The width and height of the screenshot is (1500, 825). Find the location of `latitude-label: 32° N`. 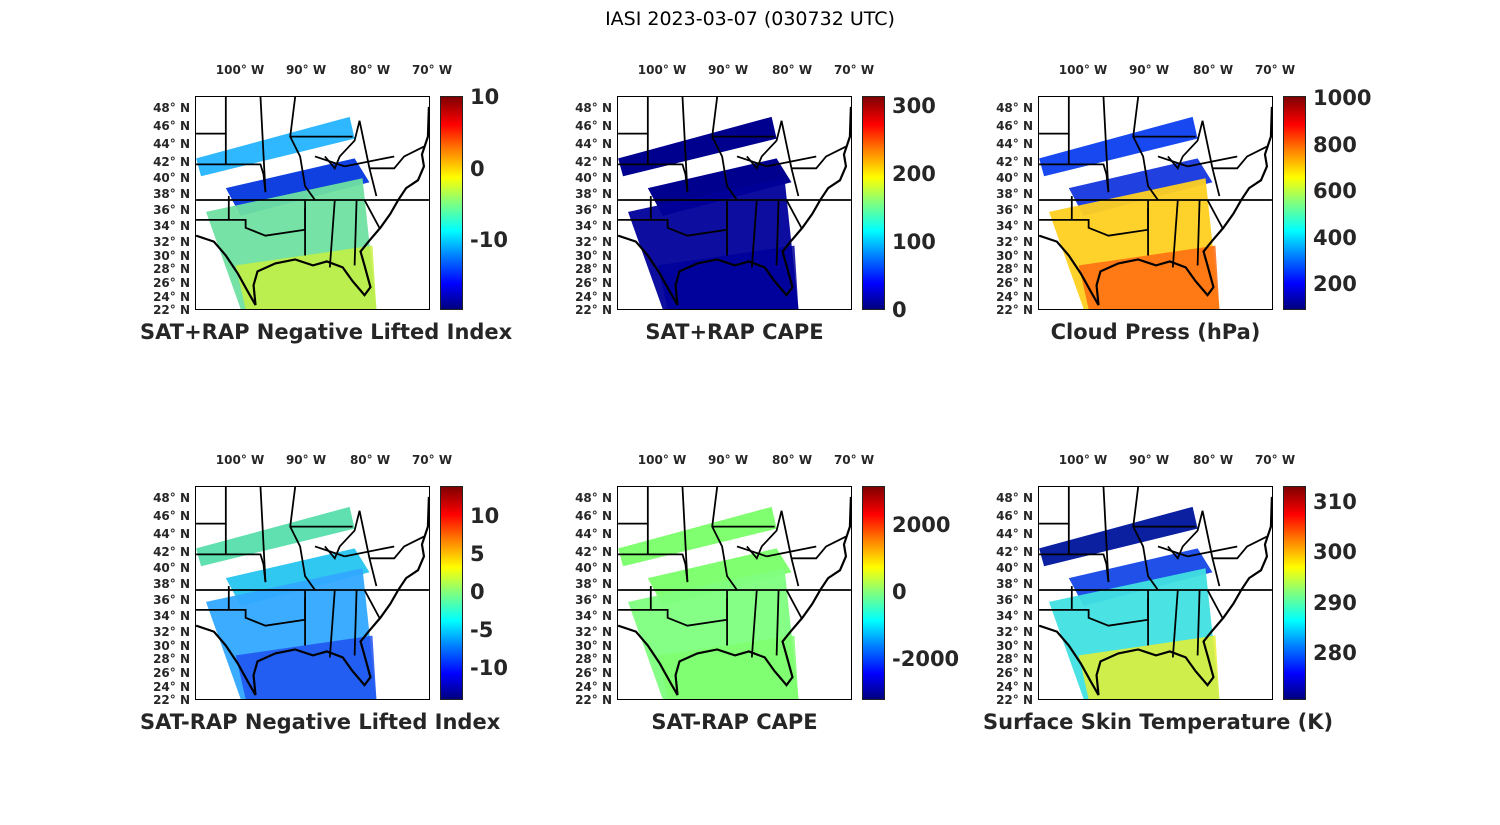

latitude-label: 32° N is located at coordinates (593, 632).